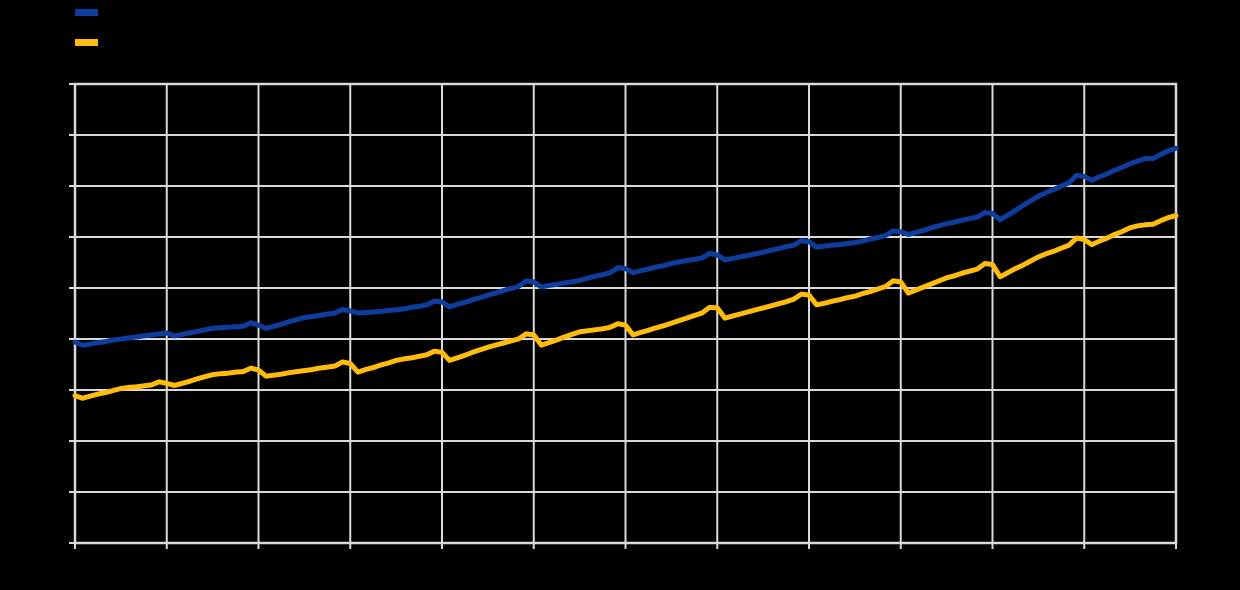 The image size is (1240, 590). Describe the element at coordinates (86, 42) in the screenshot. I see `legend-swatch-yellow-icon` at that location.